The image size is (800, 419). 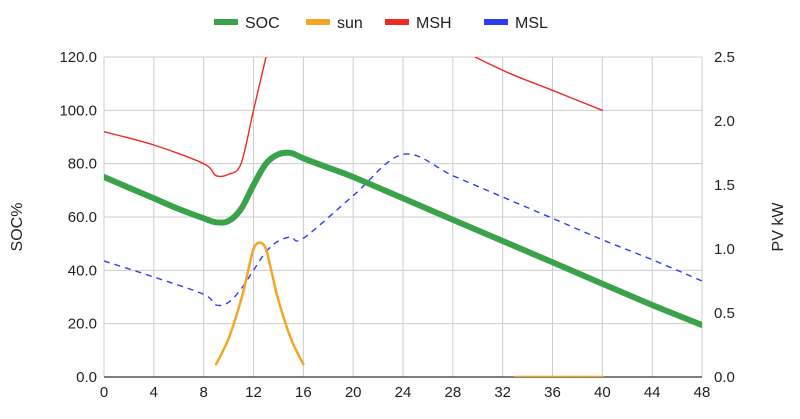 What do you see at coordinates (82, 324) in the screenshot?
I see `y-tick-label-left: 20.0` at bounding box center [82, 324].